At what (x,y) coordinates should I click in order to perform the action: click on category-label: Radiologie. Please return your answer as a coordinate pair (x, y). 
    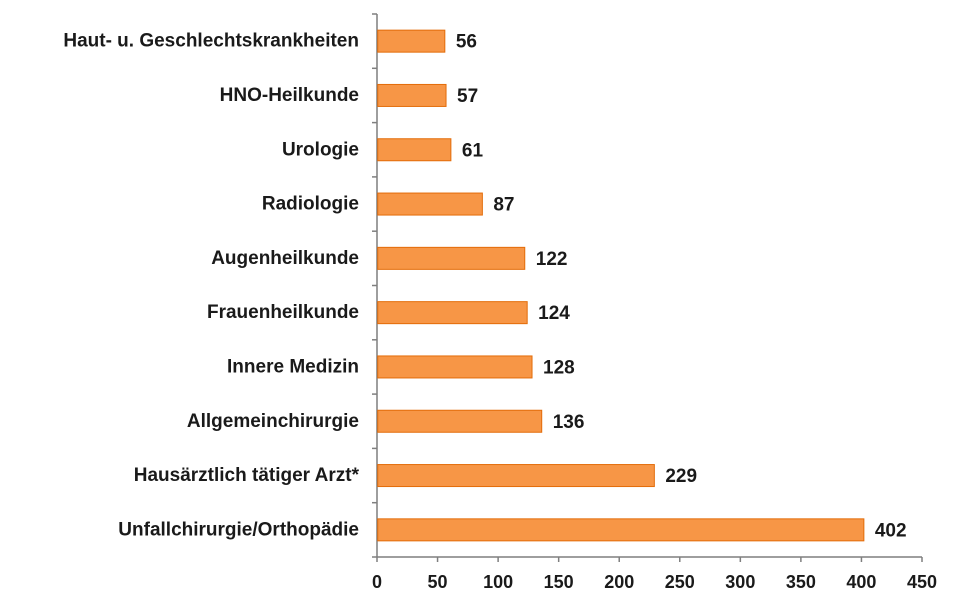
    Looking at the image, I should click on (310, 204).